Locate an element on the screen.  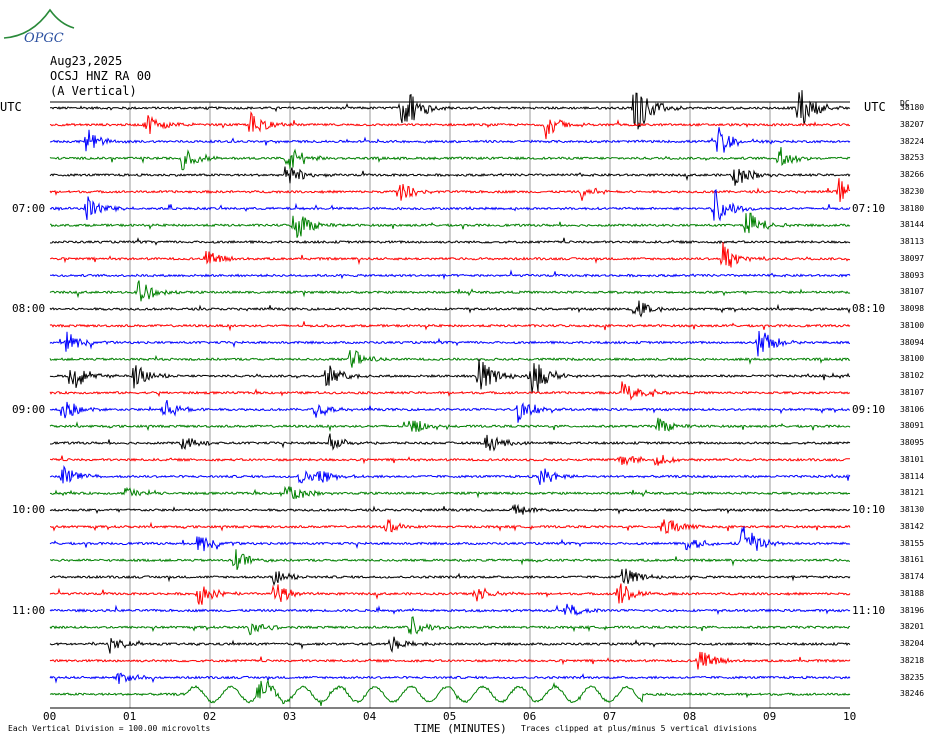
left-hour-label: 11:00 is located at coordinates (29, 610).